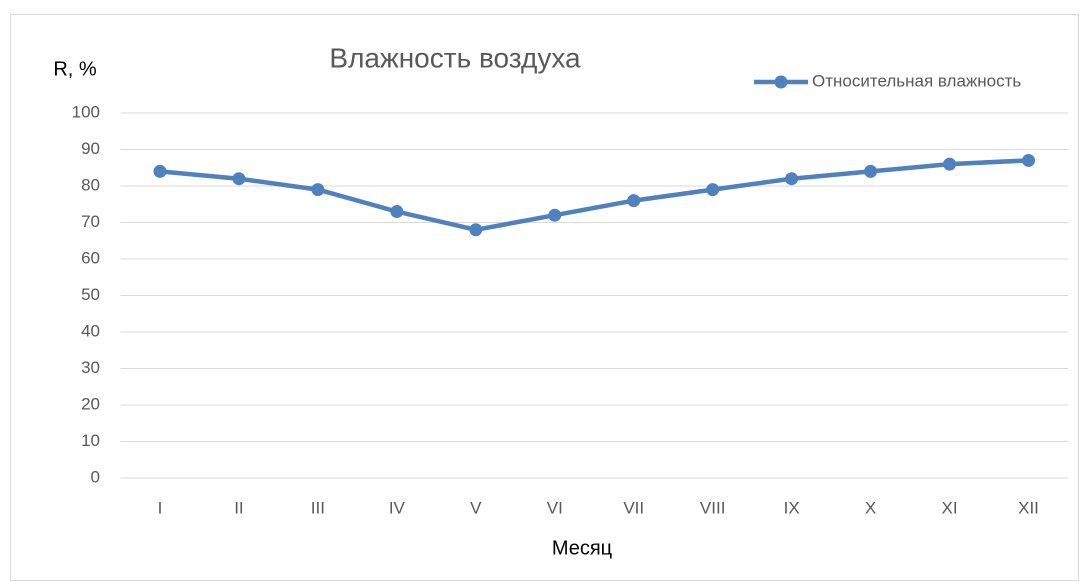  I want to click on x-tick-label: IV, so click(397, 507).